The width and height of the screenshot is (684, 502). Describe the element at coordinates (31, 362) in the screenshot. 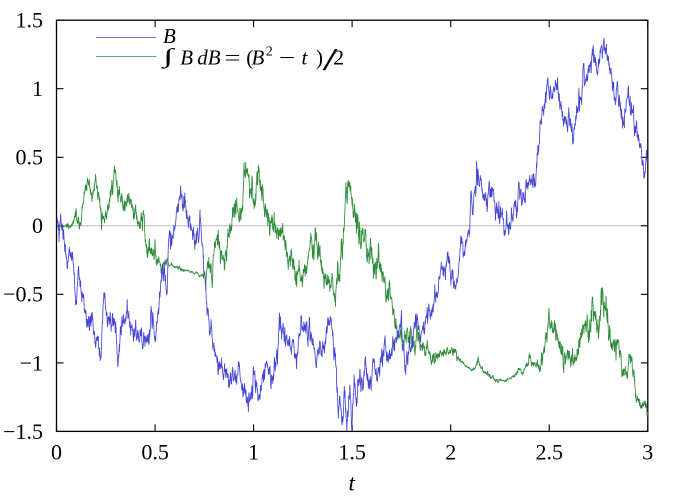

I see `svg-text: −1` at that location.